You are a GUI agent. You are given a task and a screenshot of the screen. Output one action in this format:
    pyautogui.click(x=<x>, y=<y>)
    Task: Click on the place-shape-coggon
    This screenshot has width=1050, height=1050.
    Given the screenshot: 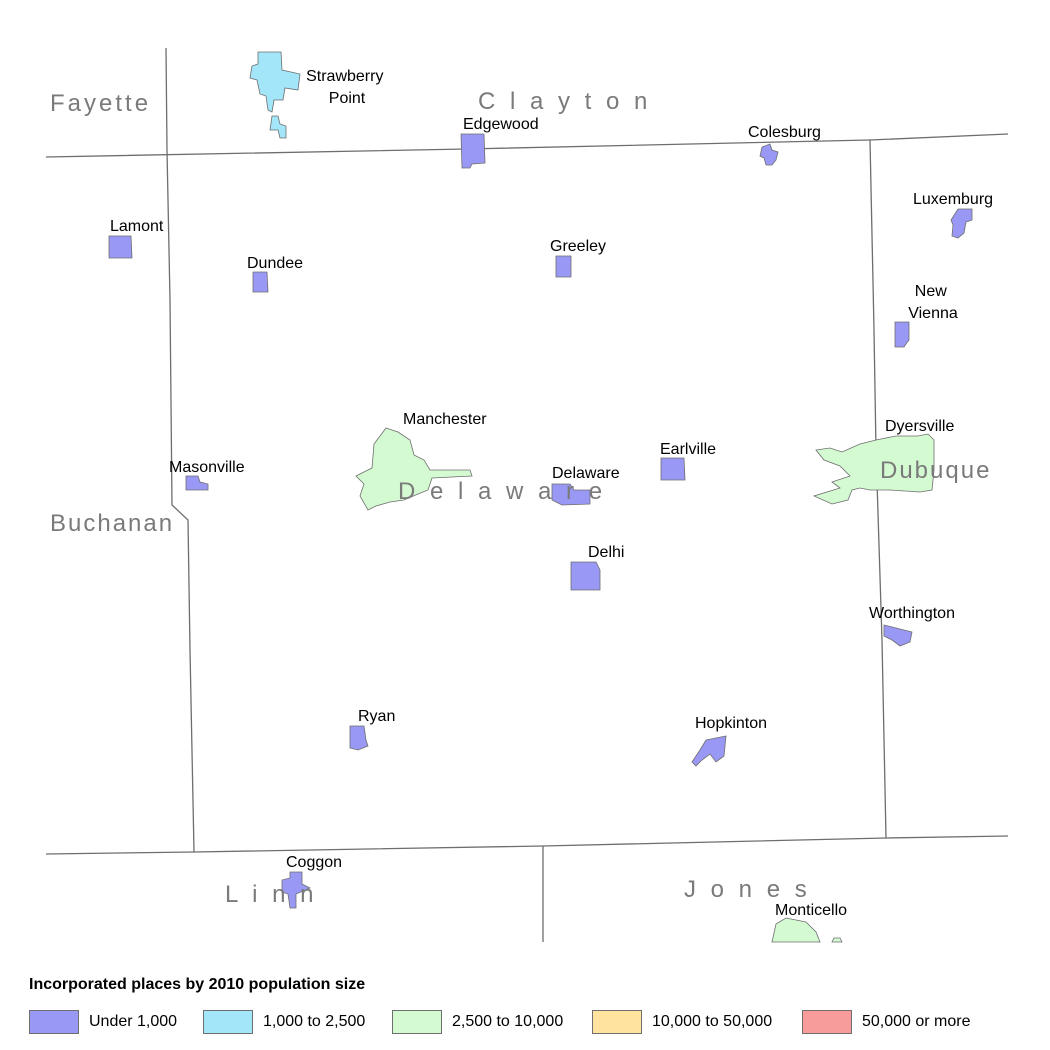 What is the action you would take?
    pyautogui.click(x=296, y=890)
    